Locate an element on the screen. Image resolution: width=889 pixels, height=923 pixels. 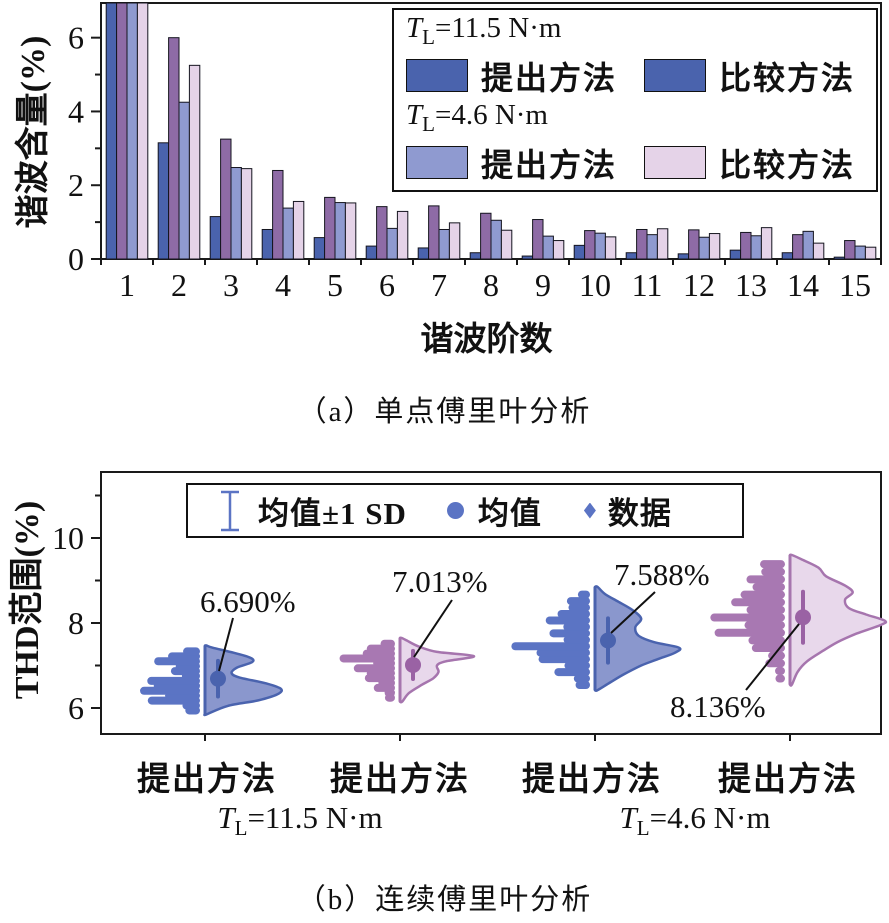
legend-errorbar-label: 均值±1 SD is located at coordinates (332, 513).